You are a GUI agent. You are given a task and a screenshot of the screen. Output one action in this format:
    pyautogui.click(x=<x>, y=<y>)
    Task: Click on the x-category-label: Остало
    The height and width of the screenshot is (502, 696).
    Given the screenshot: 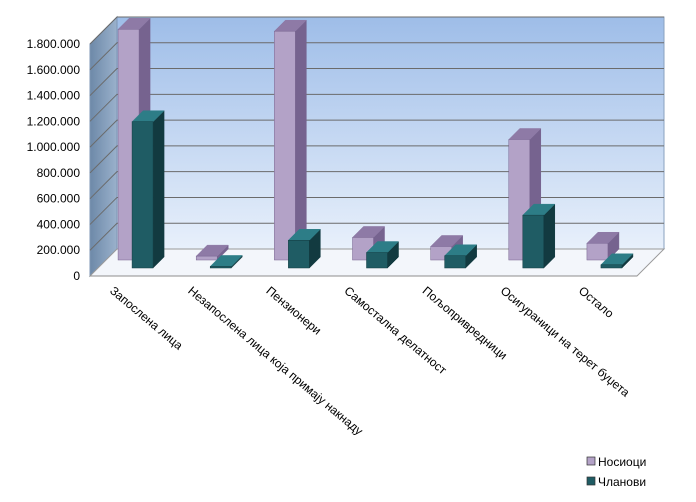 What is the action you would take?
    pyautogui.click(x=596, y=302)
    